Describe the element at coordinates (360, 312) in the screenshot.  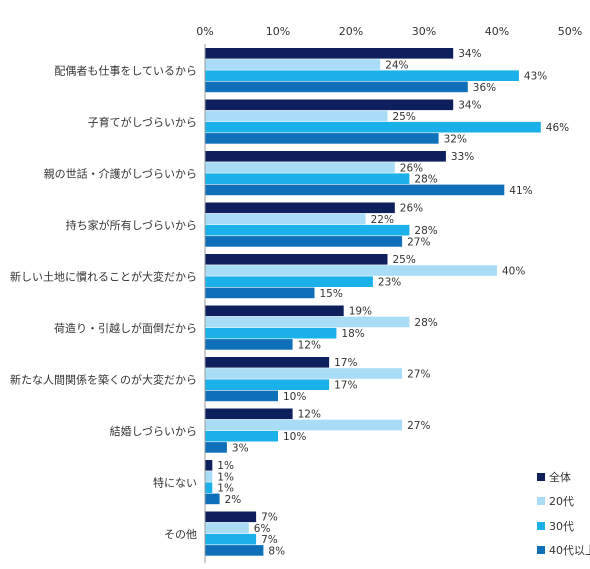
I see `data-label: 19%` at that location.